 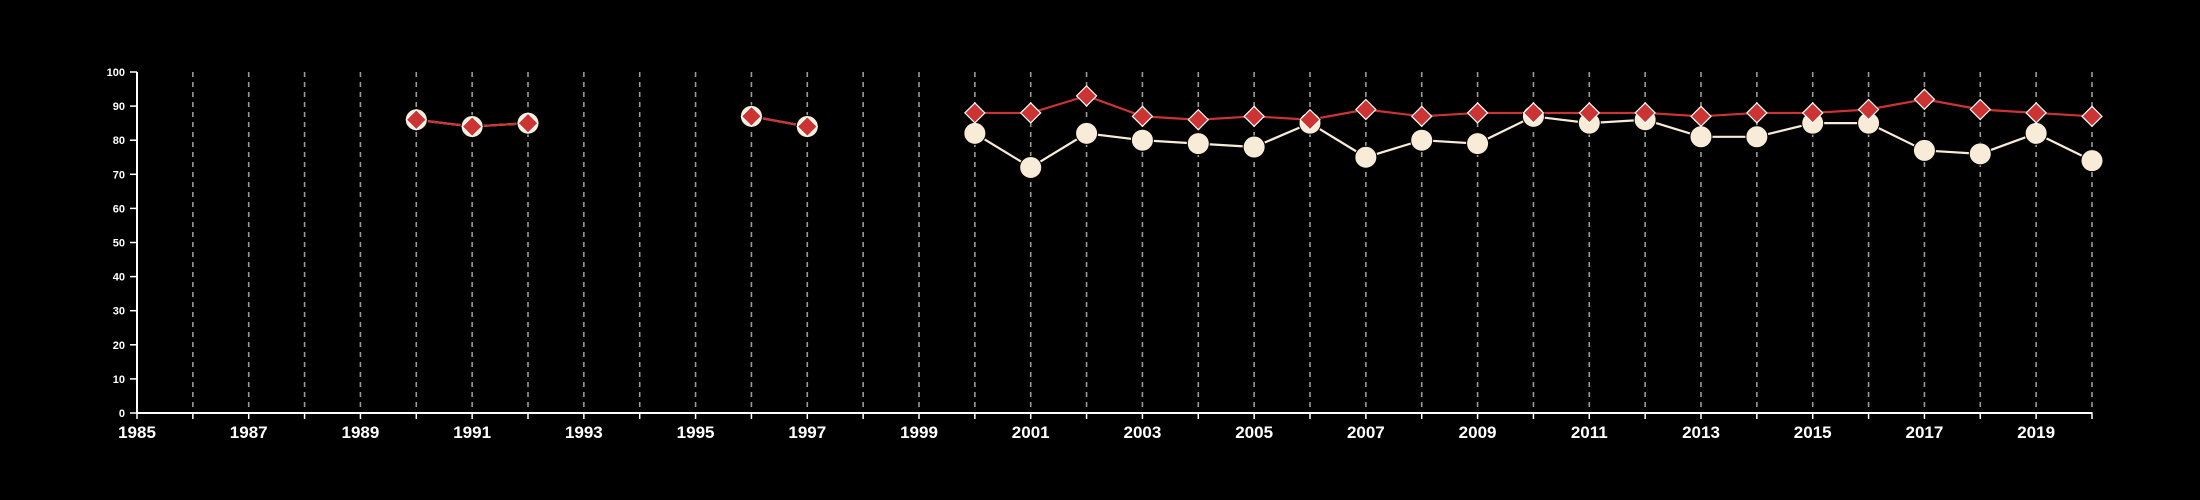 I want to click on diamond-point-2005, so click(x=1254, y=116).